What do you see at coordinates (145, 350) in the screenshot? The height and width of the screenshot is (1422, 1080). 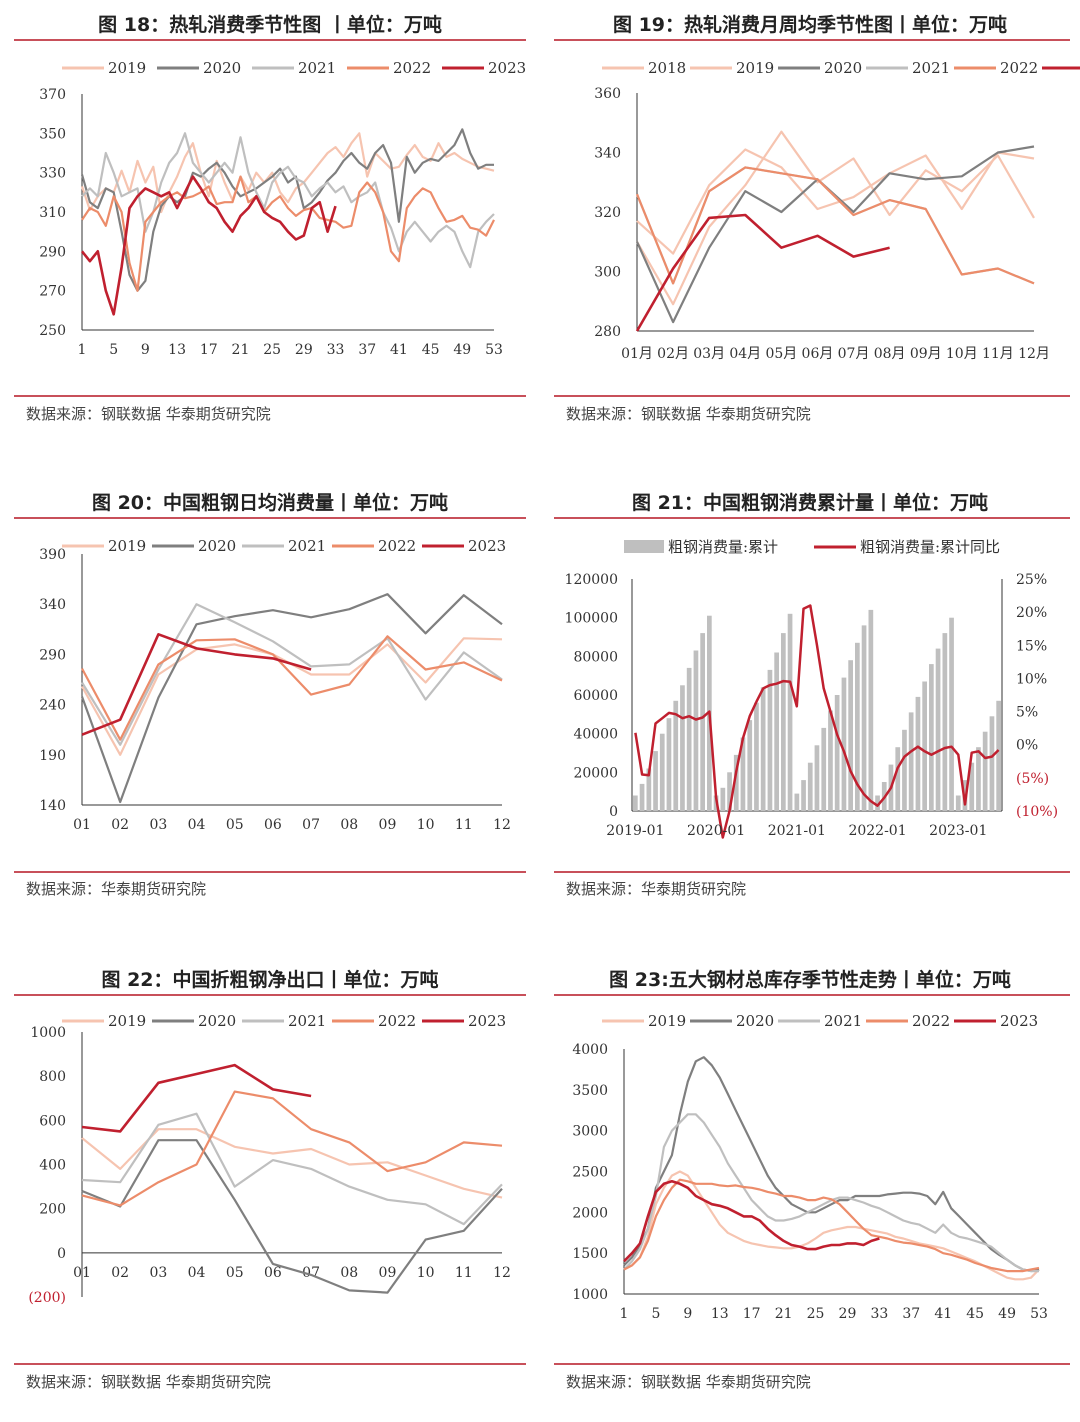 I see `x-tick-label: 9` at bounding box center [145, 350].